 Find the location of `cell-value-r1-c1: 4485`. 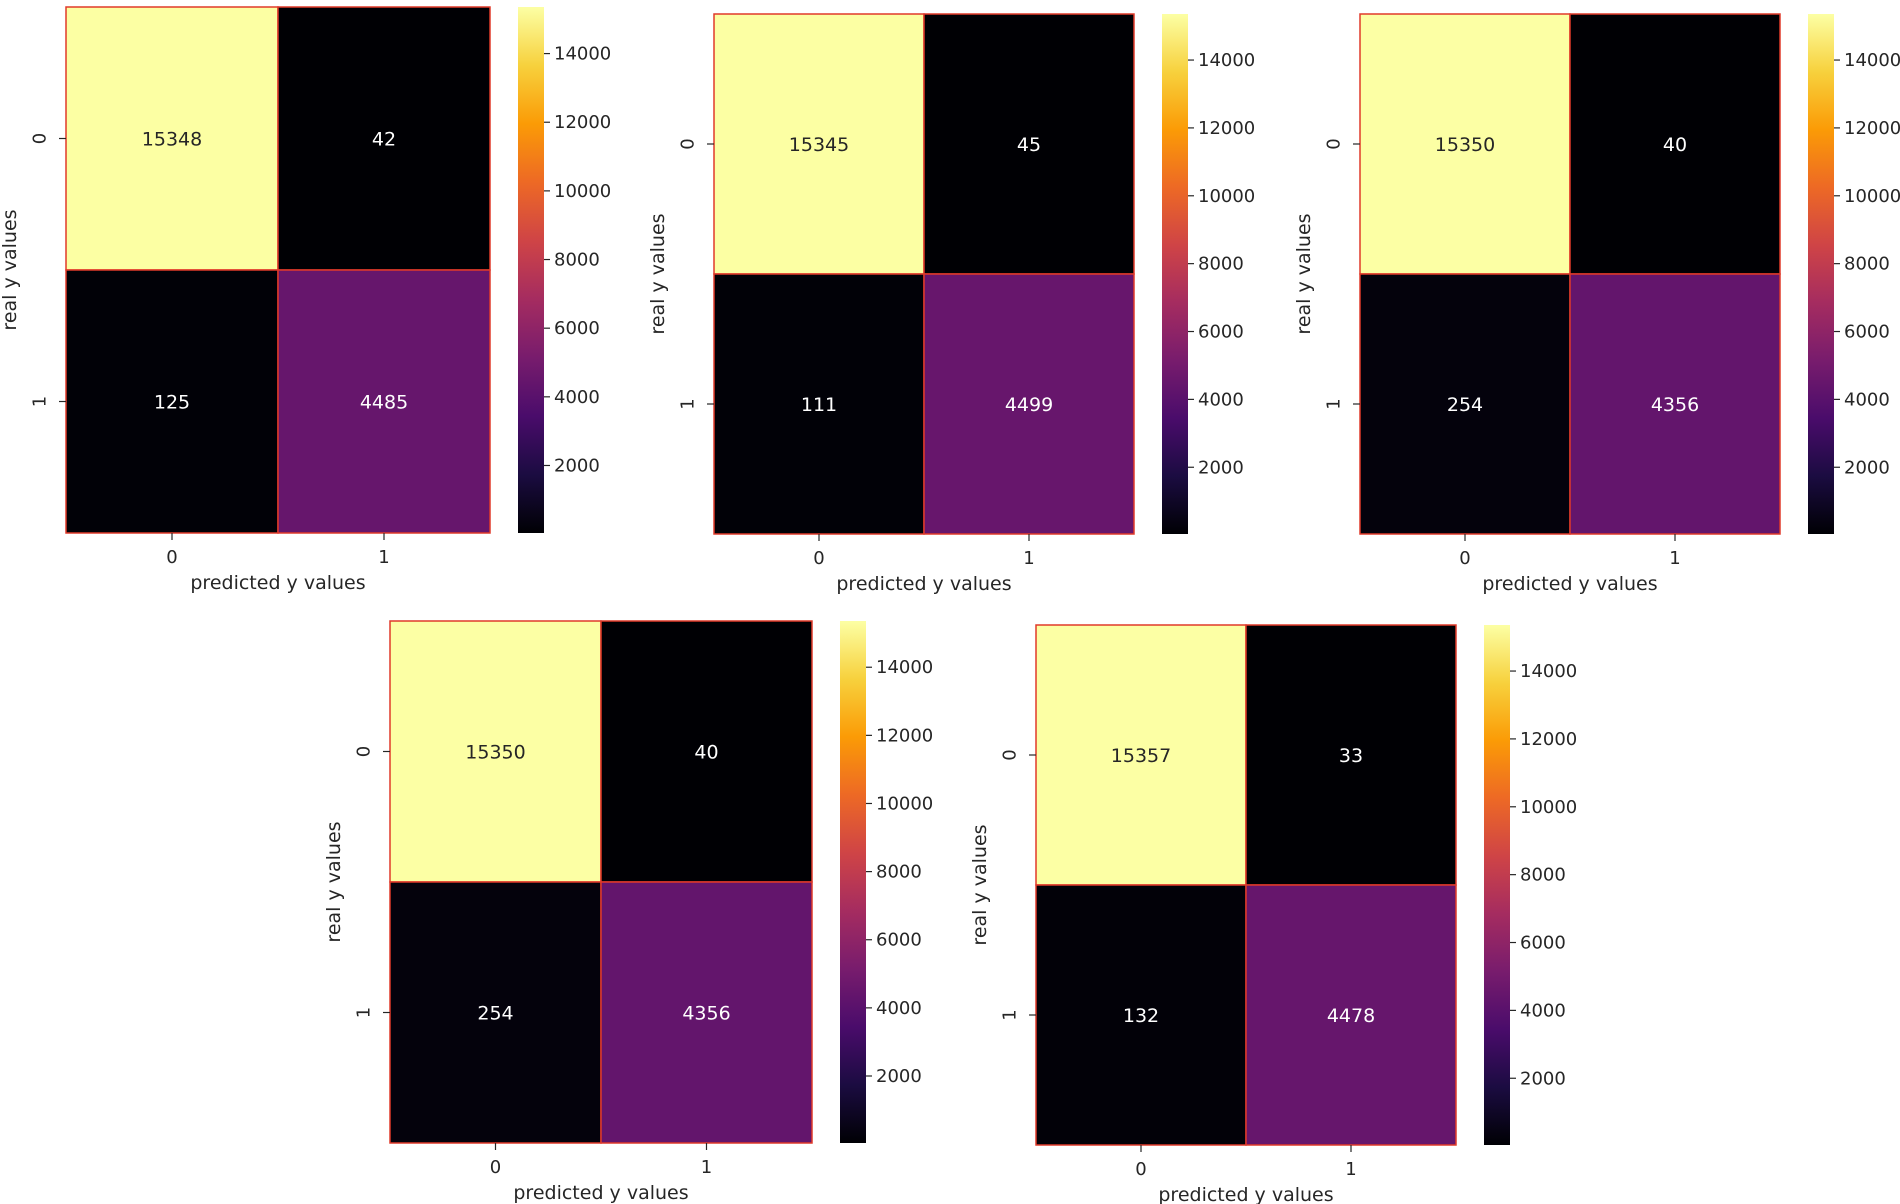

cell-value-r1-c1: 4485 is located at coordinates (384, 403).